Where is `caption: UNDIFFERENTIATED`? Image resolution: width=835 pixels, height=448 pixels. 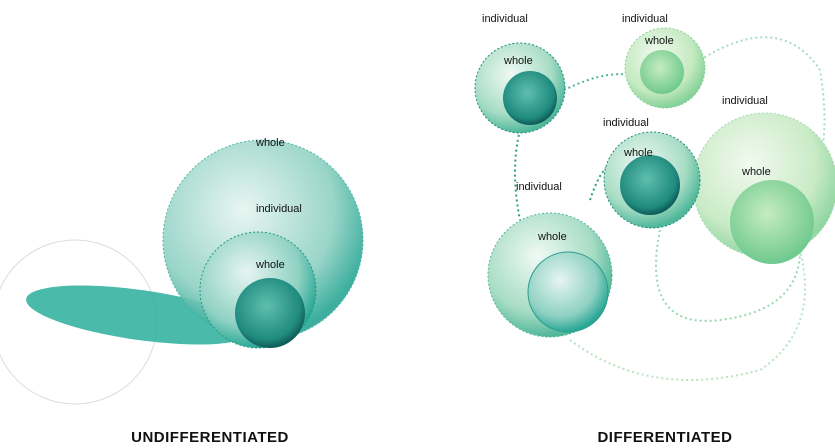
caption: UNDIFFERENTIATED is located at coordinates (210, 437).